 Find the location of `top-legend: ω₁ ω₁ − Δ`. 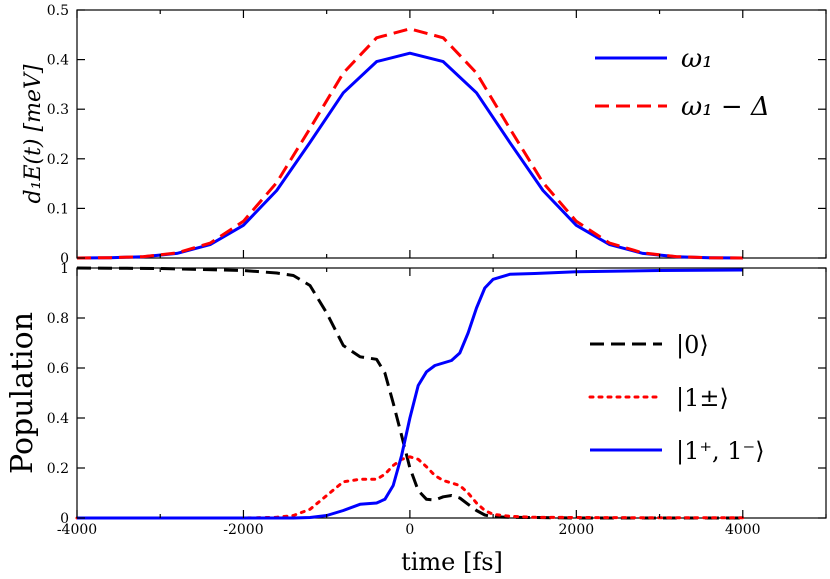

top-legend: ω₁ ω₁ − Δ is located at coordinates (682, 83).